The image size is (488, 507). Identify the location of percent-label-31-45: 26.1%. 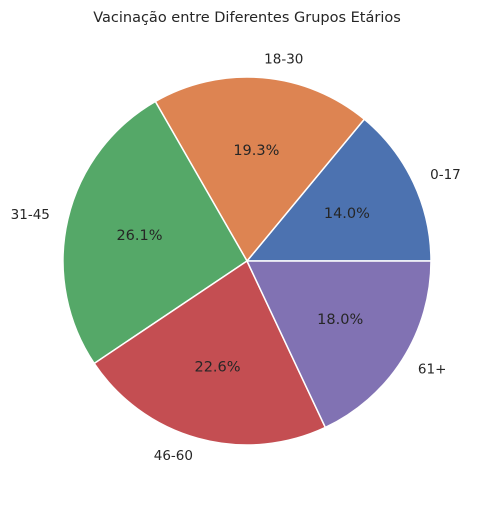
(139, 236).